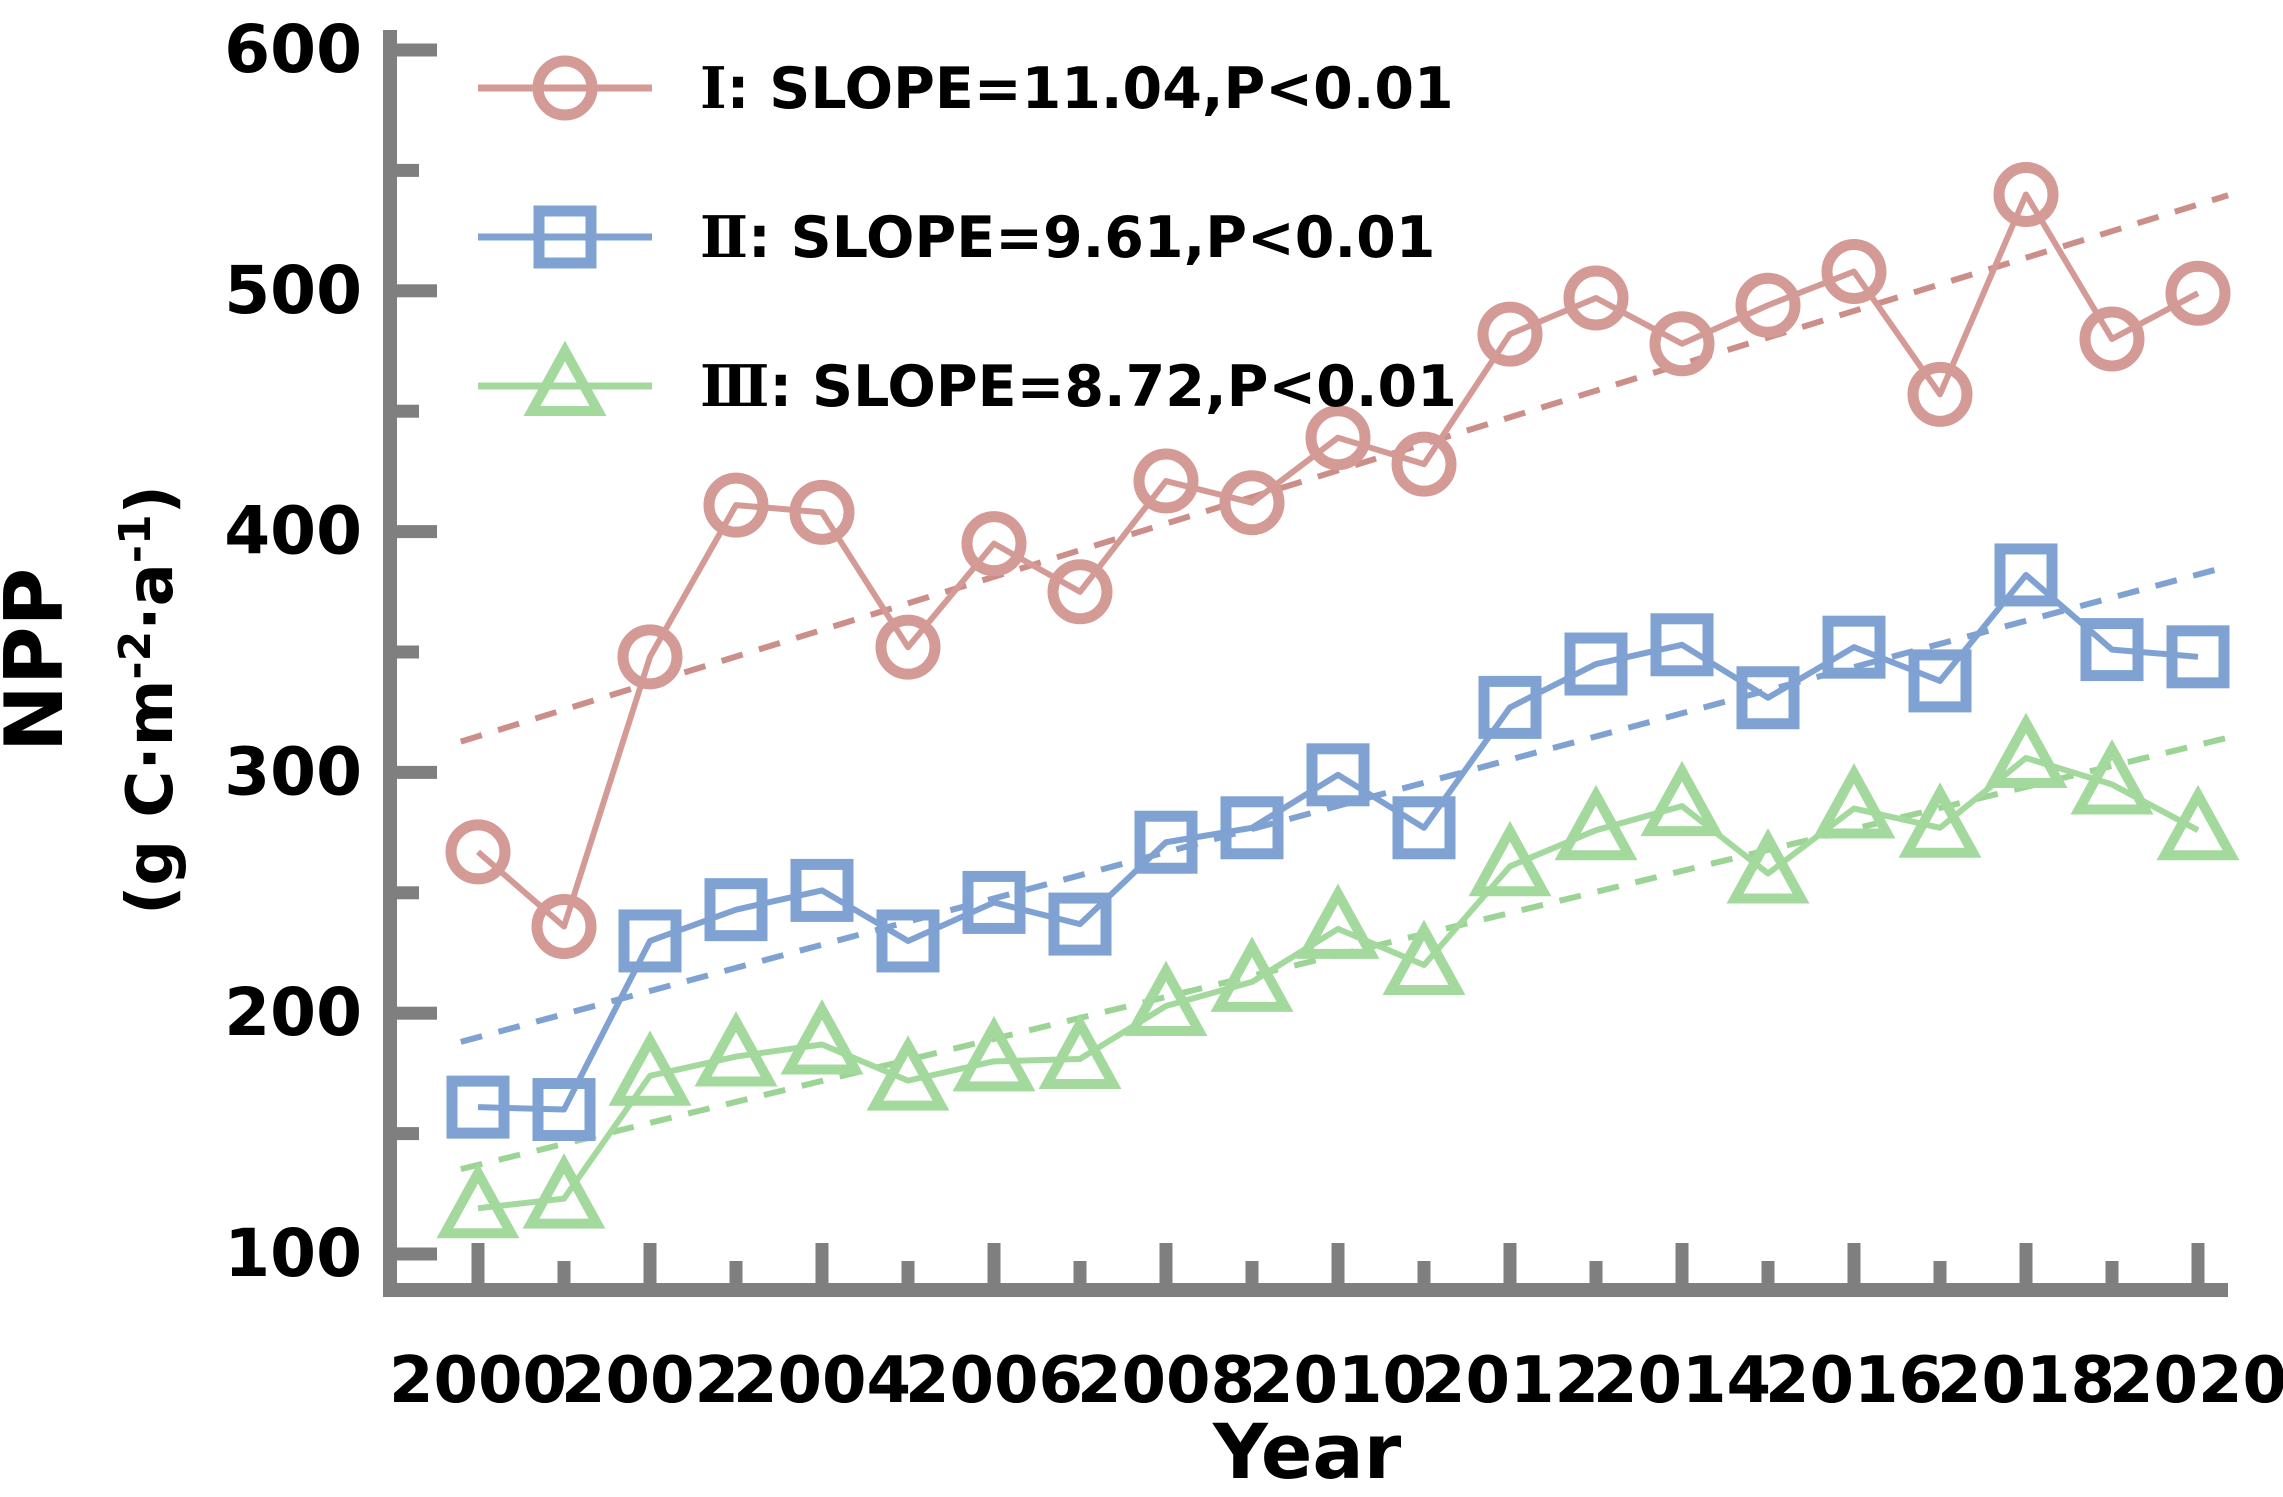 This screenshot has width=2283, height=1497. What do you see at coordinates (650, 1068) in the screenshot?
I see `series-Ⅲ-marker-2002` at bounding box center [650, 1068].